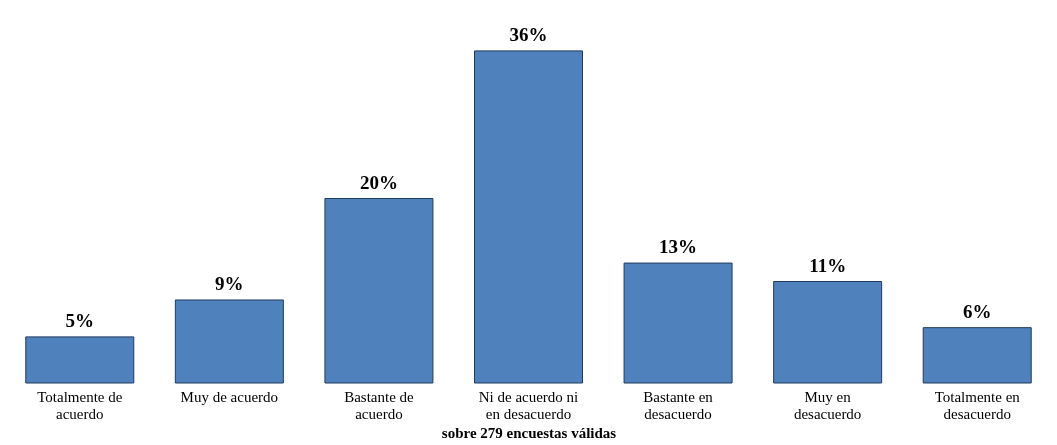 The image size is (1057, 445). What do you see at coordinates (80, 320) in the screenshot?
I see `data-label: 5%` at bounding box center [80, 320].